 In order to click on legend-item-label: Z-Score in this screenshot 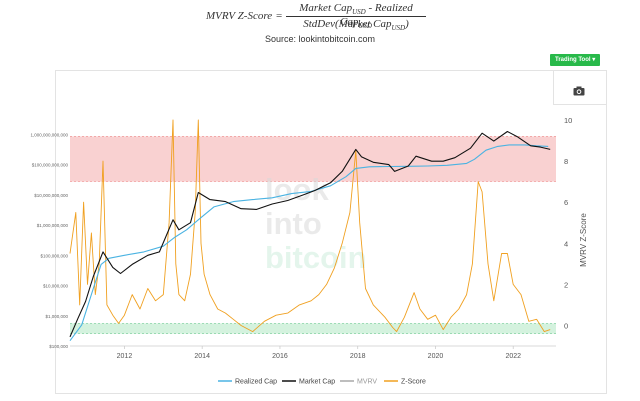, I will do `click(413, 382)`.